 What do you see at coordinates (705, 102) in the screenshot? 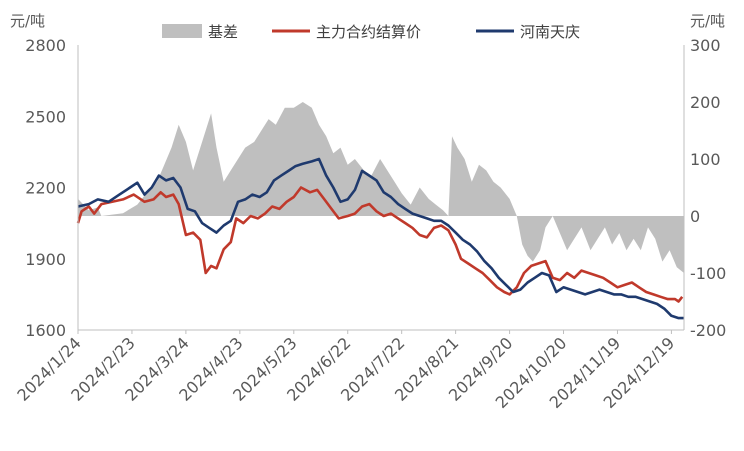
I see `right-tick-label: 200` at bounding box center [705, 102].